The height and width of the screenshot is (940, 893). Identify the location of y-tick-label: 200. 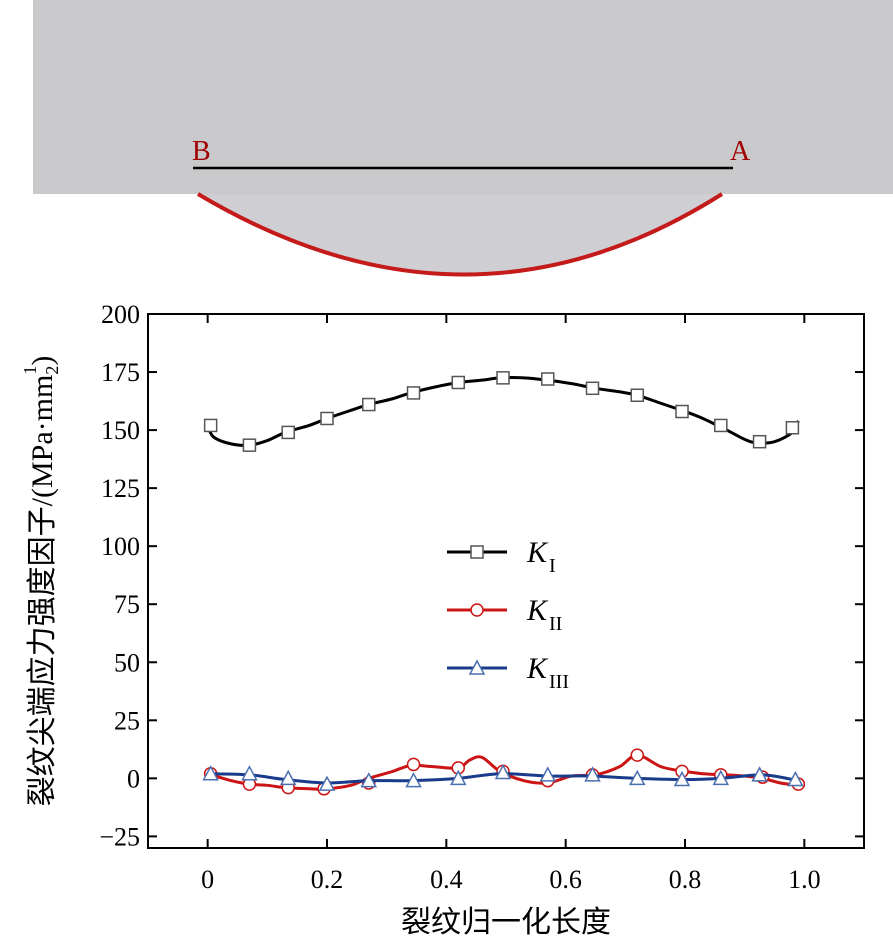
(120, 314).